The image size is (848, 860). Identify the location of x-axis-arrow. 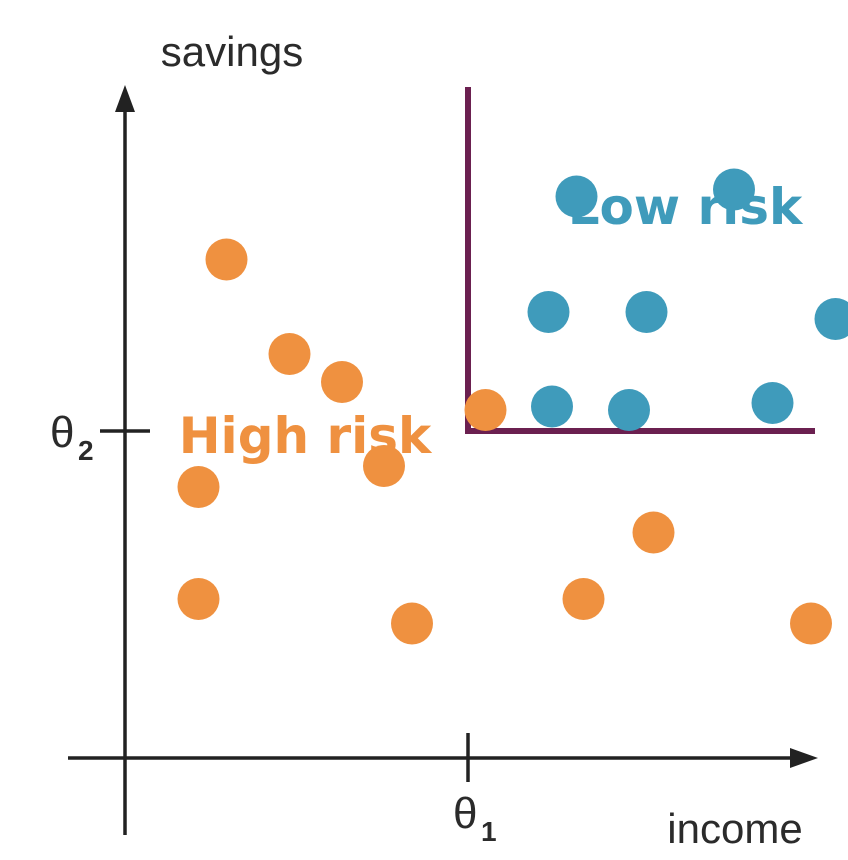
(804, 758).